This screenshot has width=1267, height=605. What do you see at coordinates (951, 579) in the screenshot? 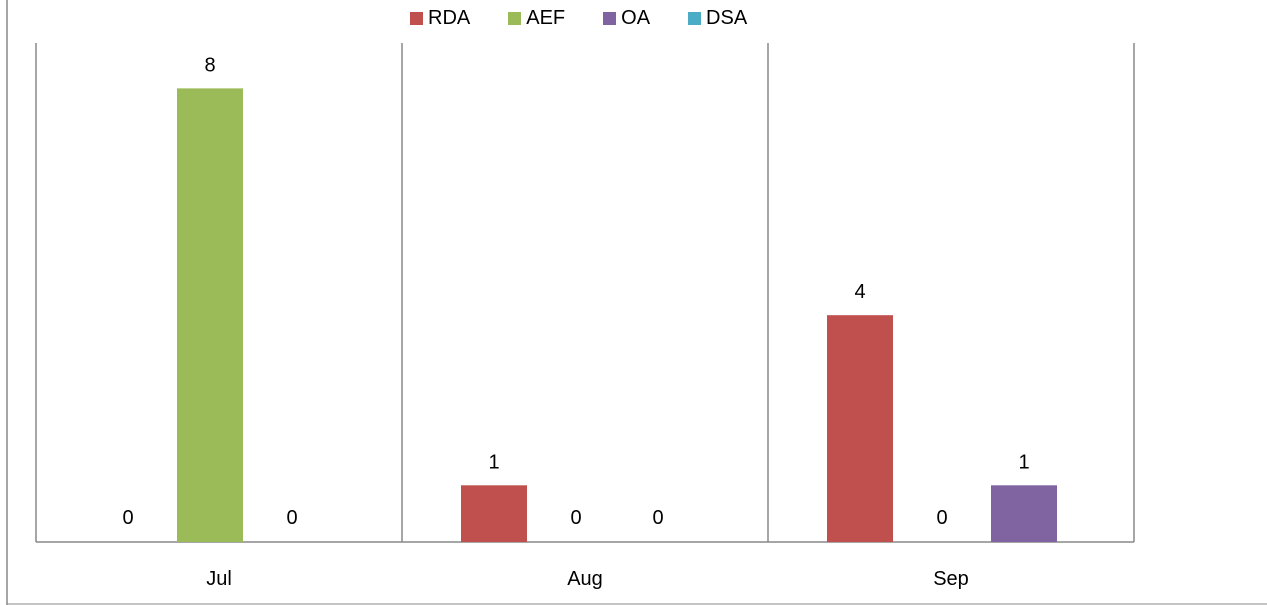
I see `x-tick-label-sep: Sep` at bounding box center [951, 579].